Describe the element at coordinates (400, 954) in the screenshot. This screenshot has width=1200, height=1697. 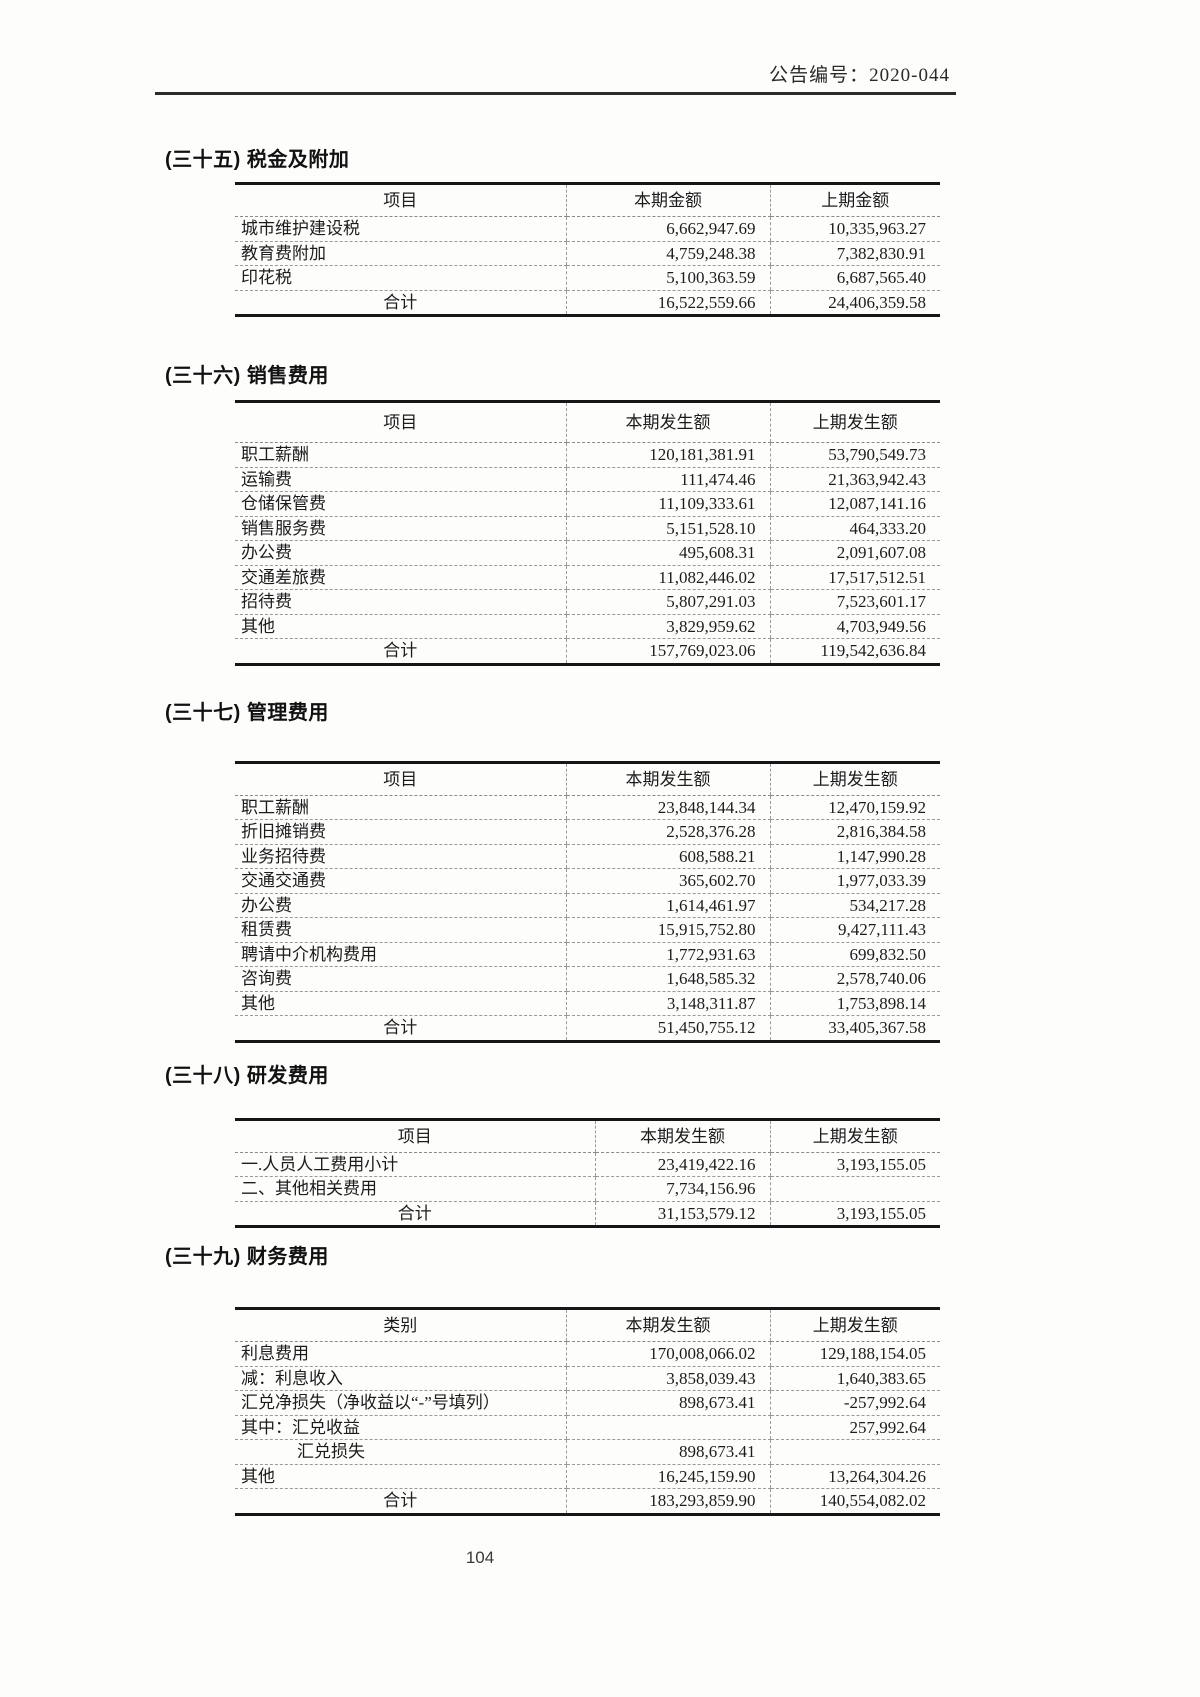
I see `row-label: 聘请中介机构费用` at that location.